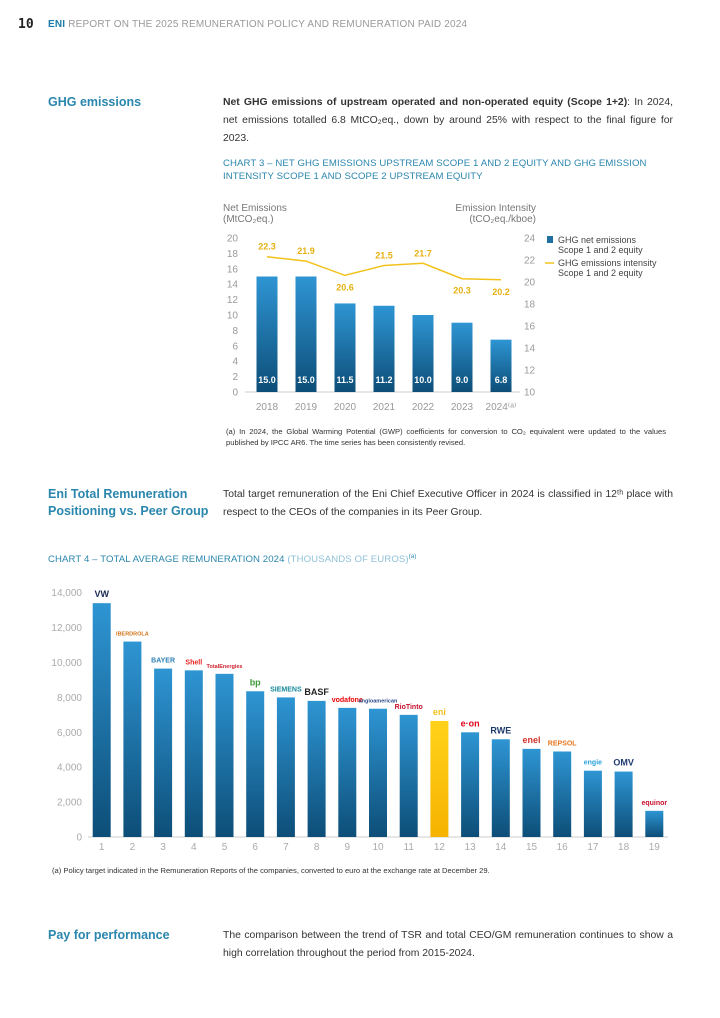 The image size is (720, 1018). Describe the element at coordinates (233, 285) in the screenshot. I see `left-axis-tick: 14` at that location.